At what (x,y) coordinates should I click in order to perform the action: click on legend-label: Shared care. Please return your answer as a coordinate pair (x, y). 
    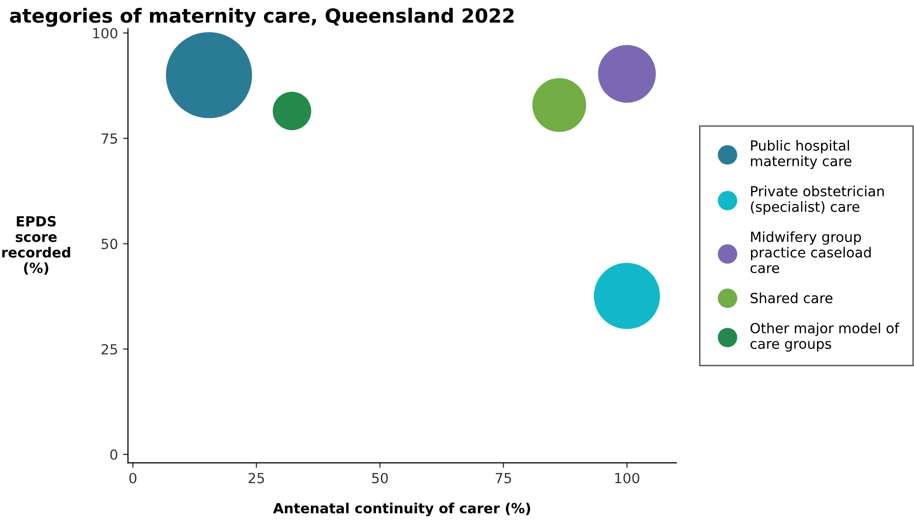
    Looking at the image, I should click on (791, 298).